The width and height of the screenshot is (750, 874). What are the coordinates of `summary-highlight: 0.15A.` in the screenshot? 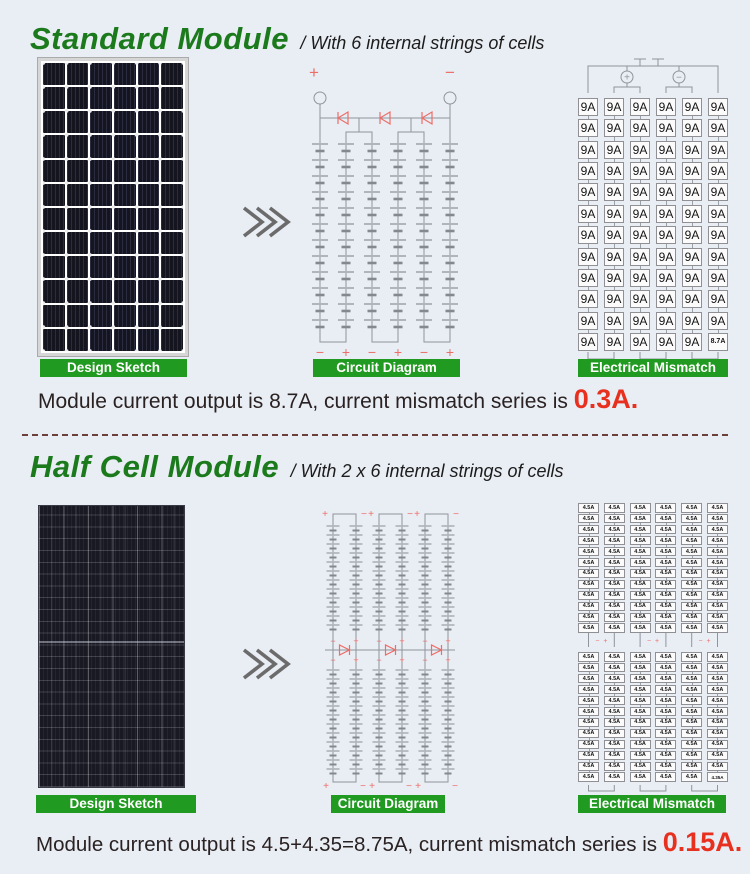 It's located at (702, 842).